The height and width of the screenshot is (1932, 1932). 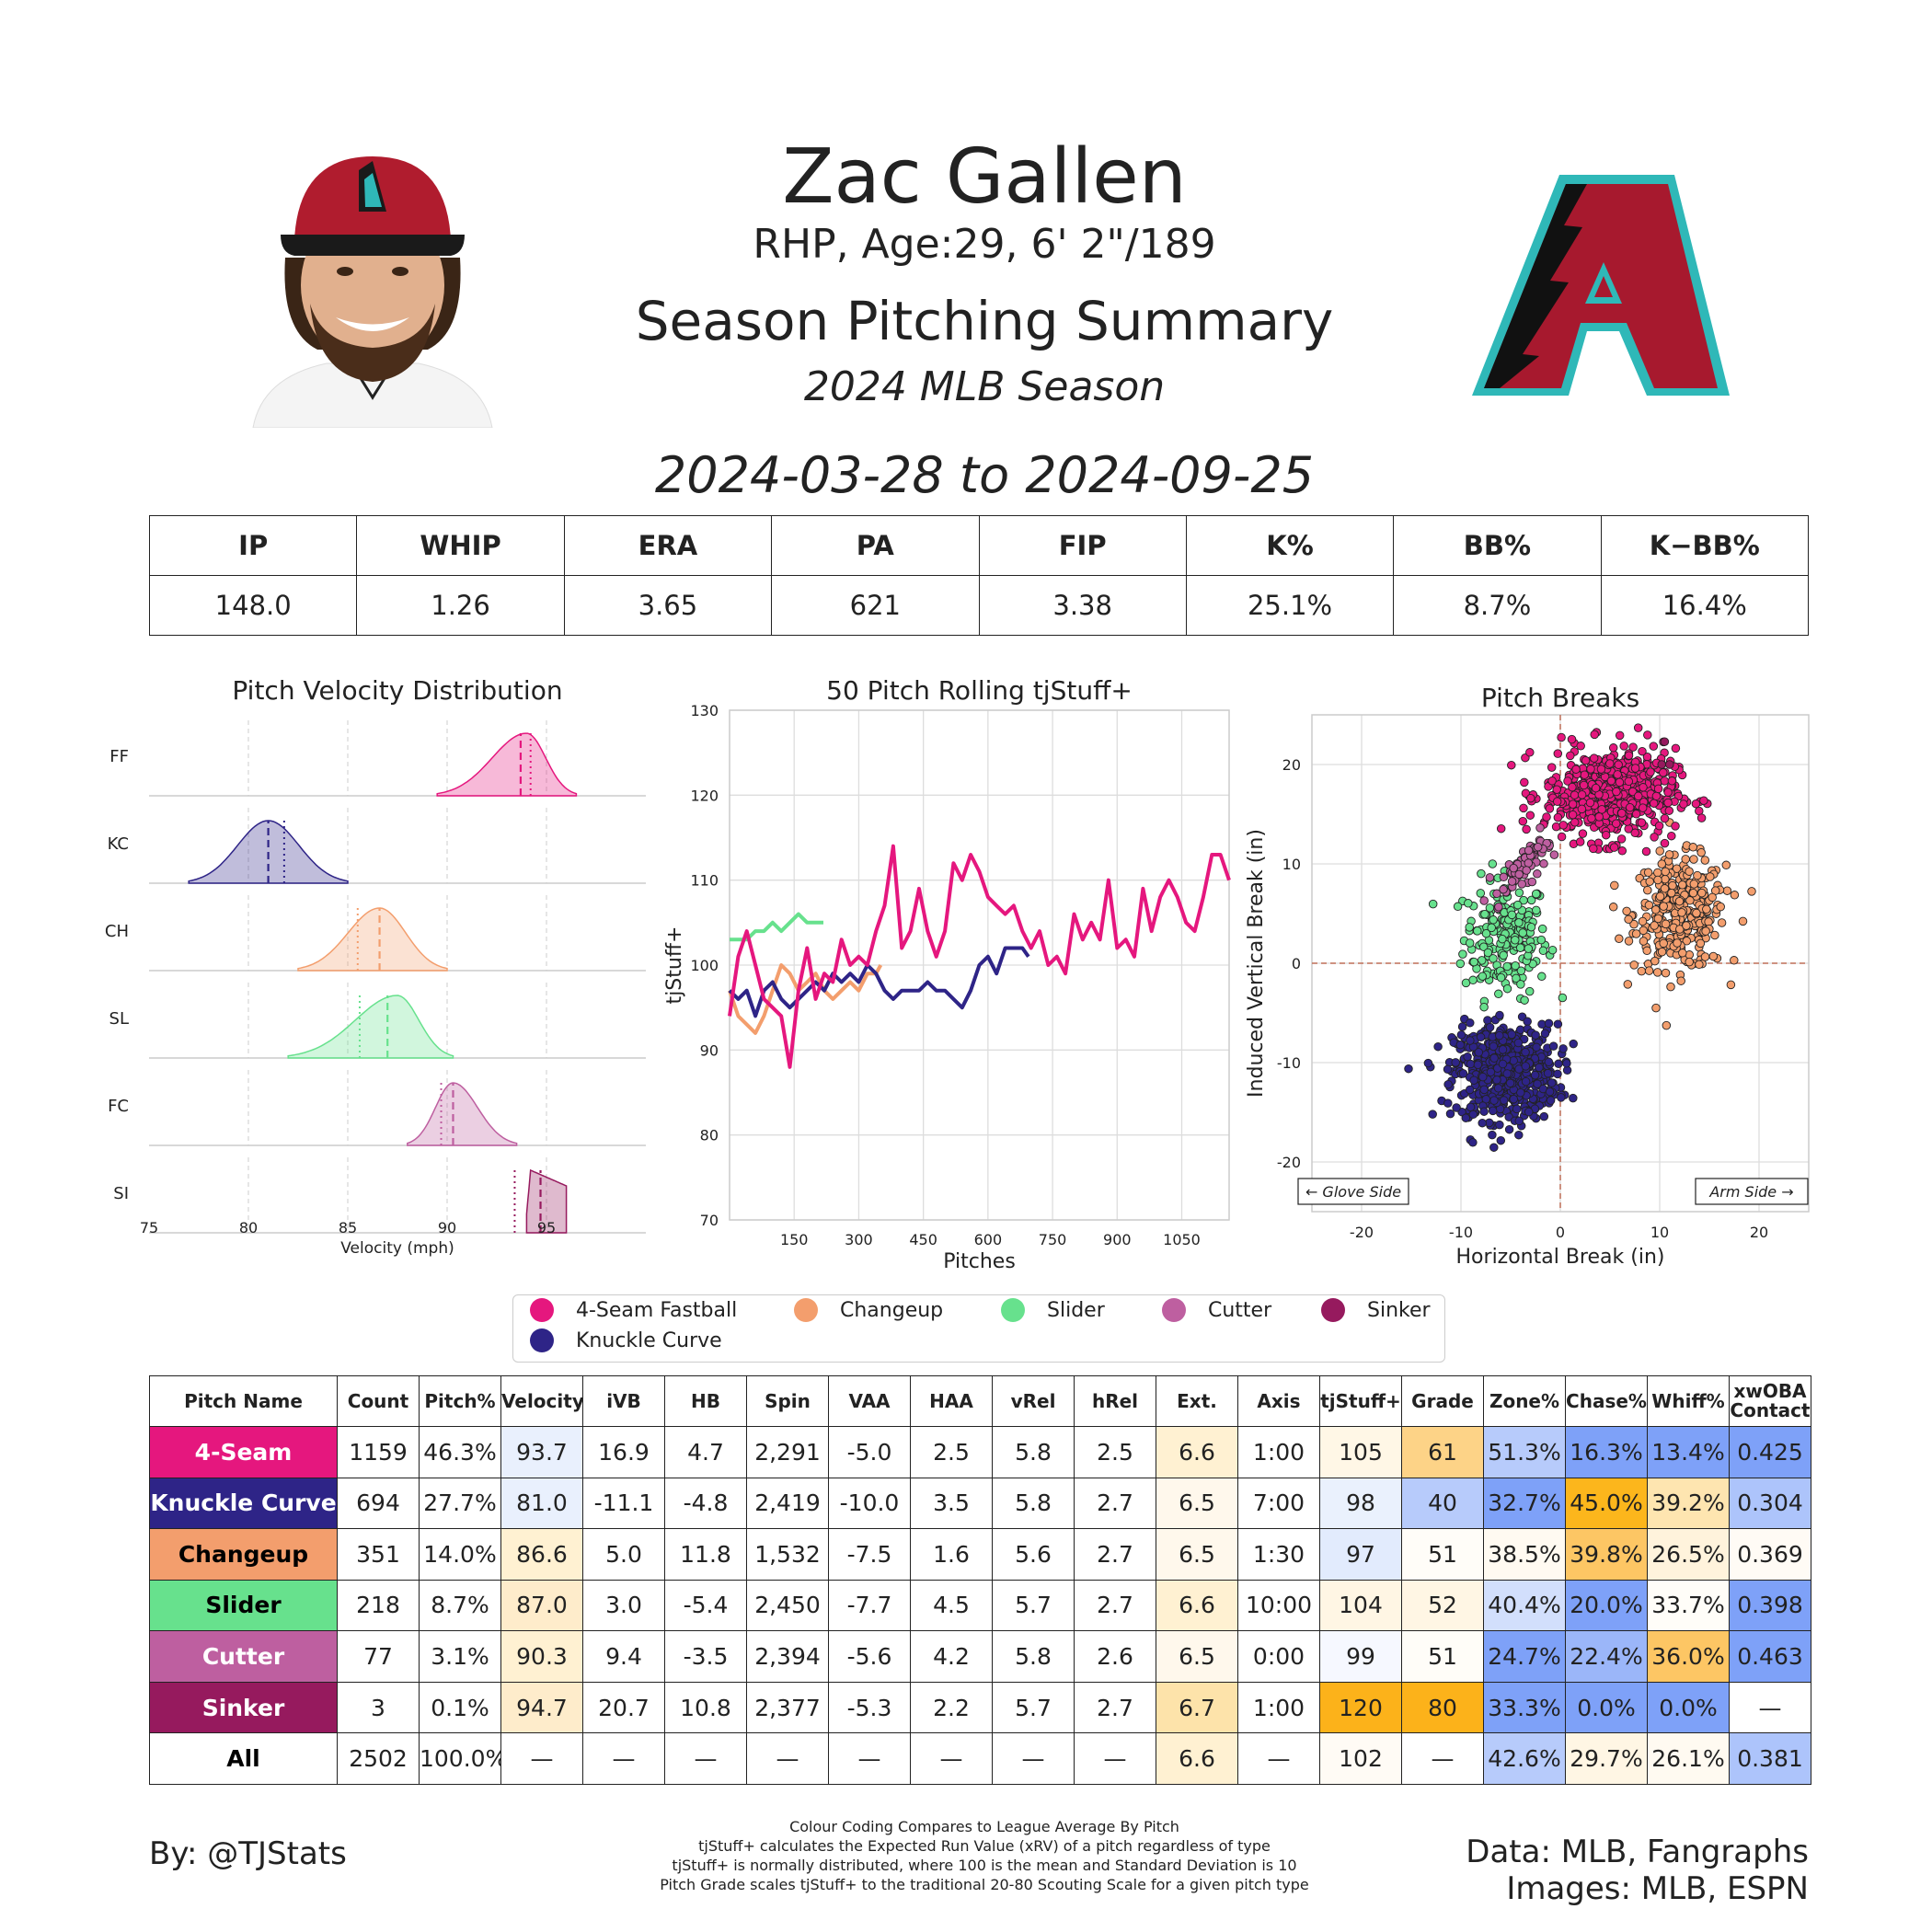 I want to click on breaks-points-changeup, so click(x=1682, y=924).